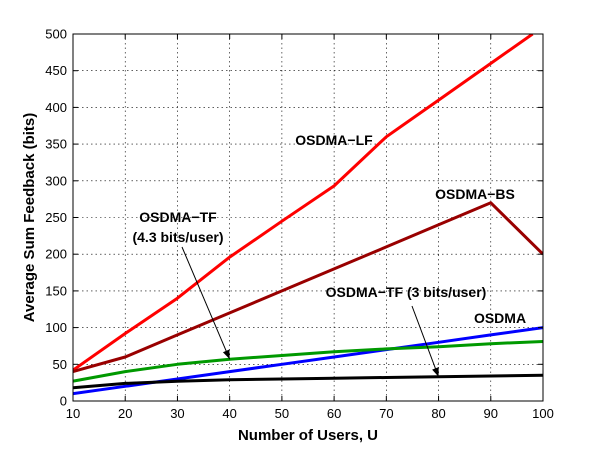 The width and height of the screenshot is (599, 451). I want to click on y-tick-label: 500, so click(56, 34).